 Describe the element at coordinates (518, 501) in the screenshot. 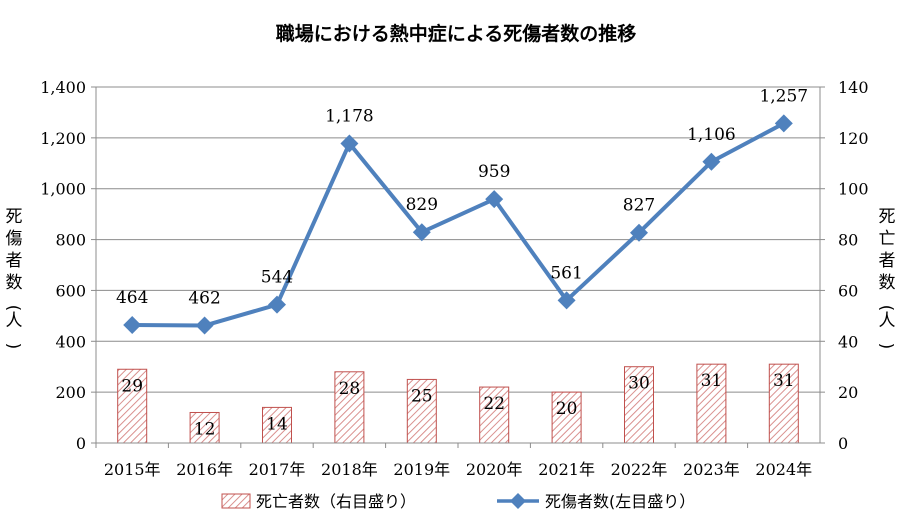

I see `legend-line-marker` at that location.